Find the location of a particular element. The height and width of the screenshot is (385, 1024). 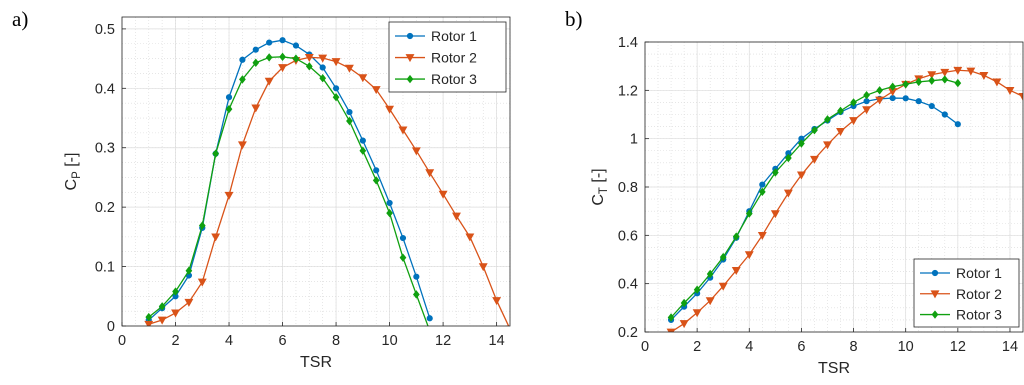

ct-legend-label-rotor-1: Rotor 1 is located at coordinates (979, 273).